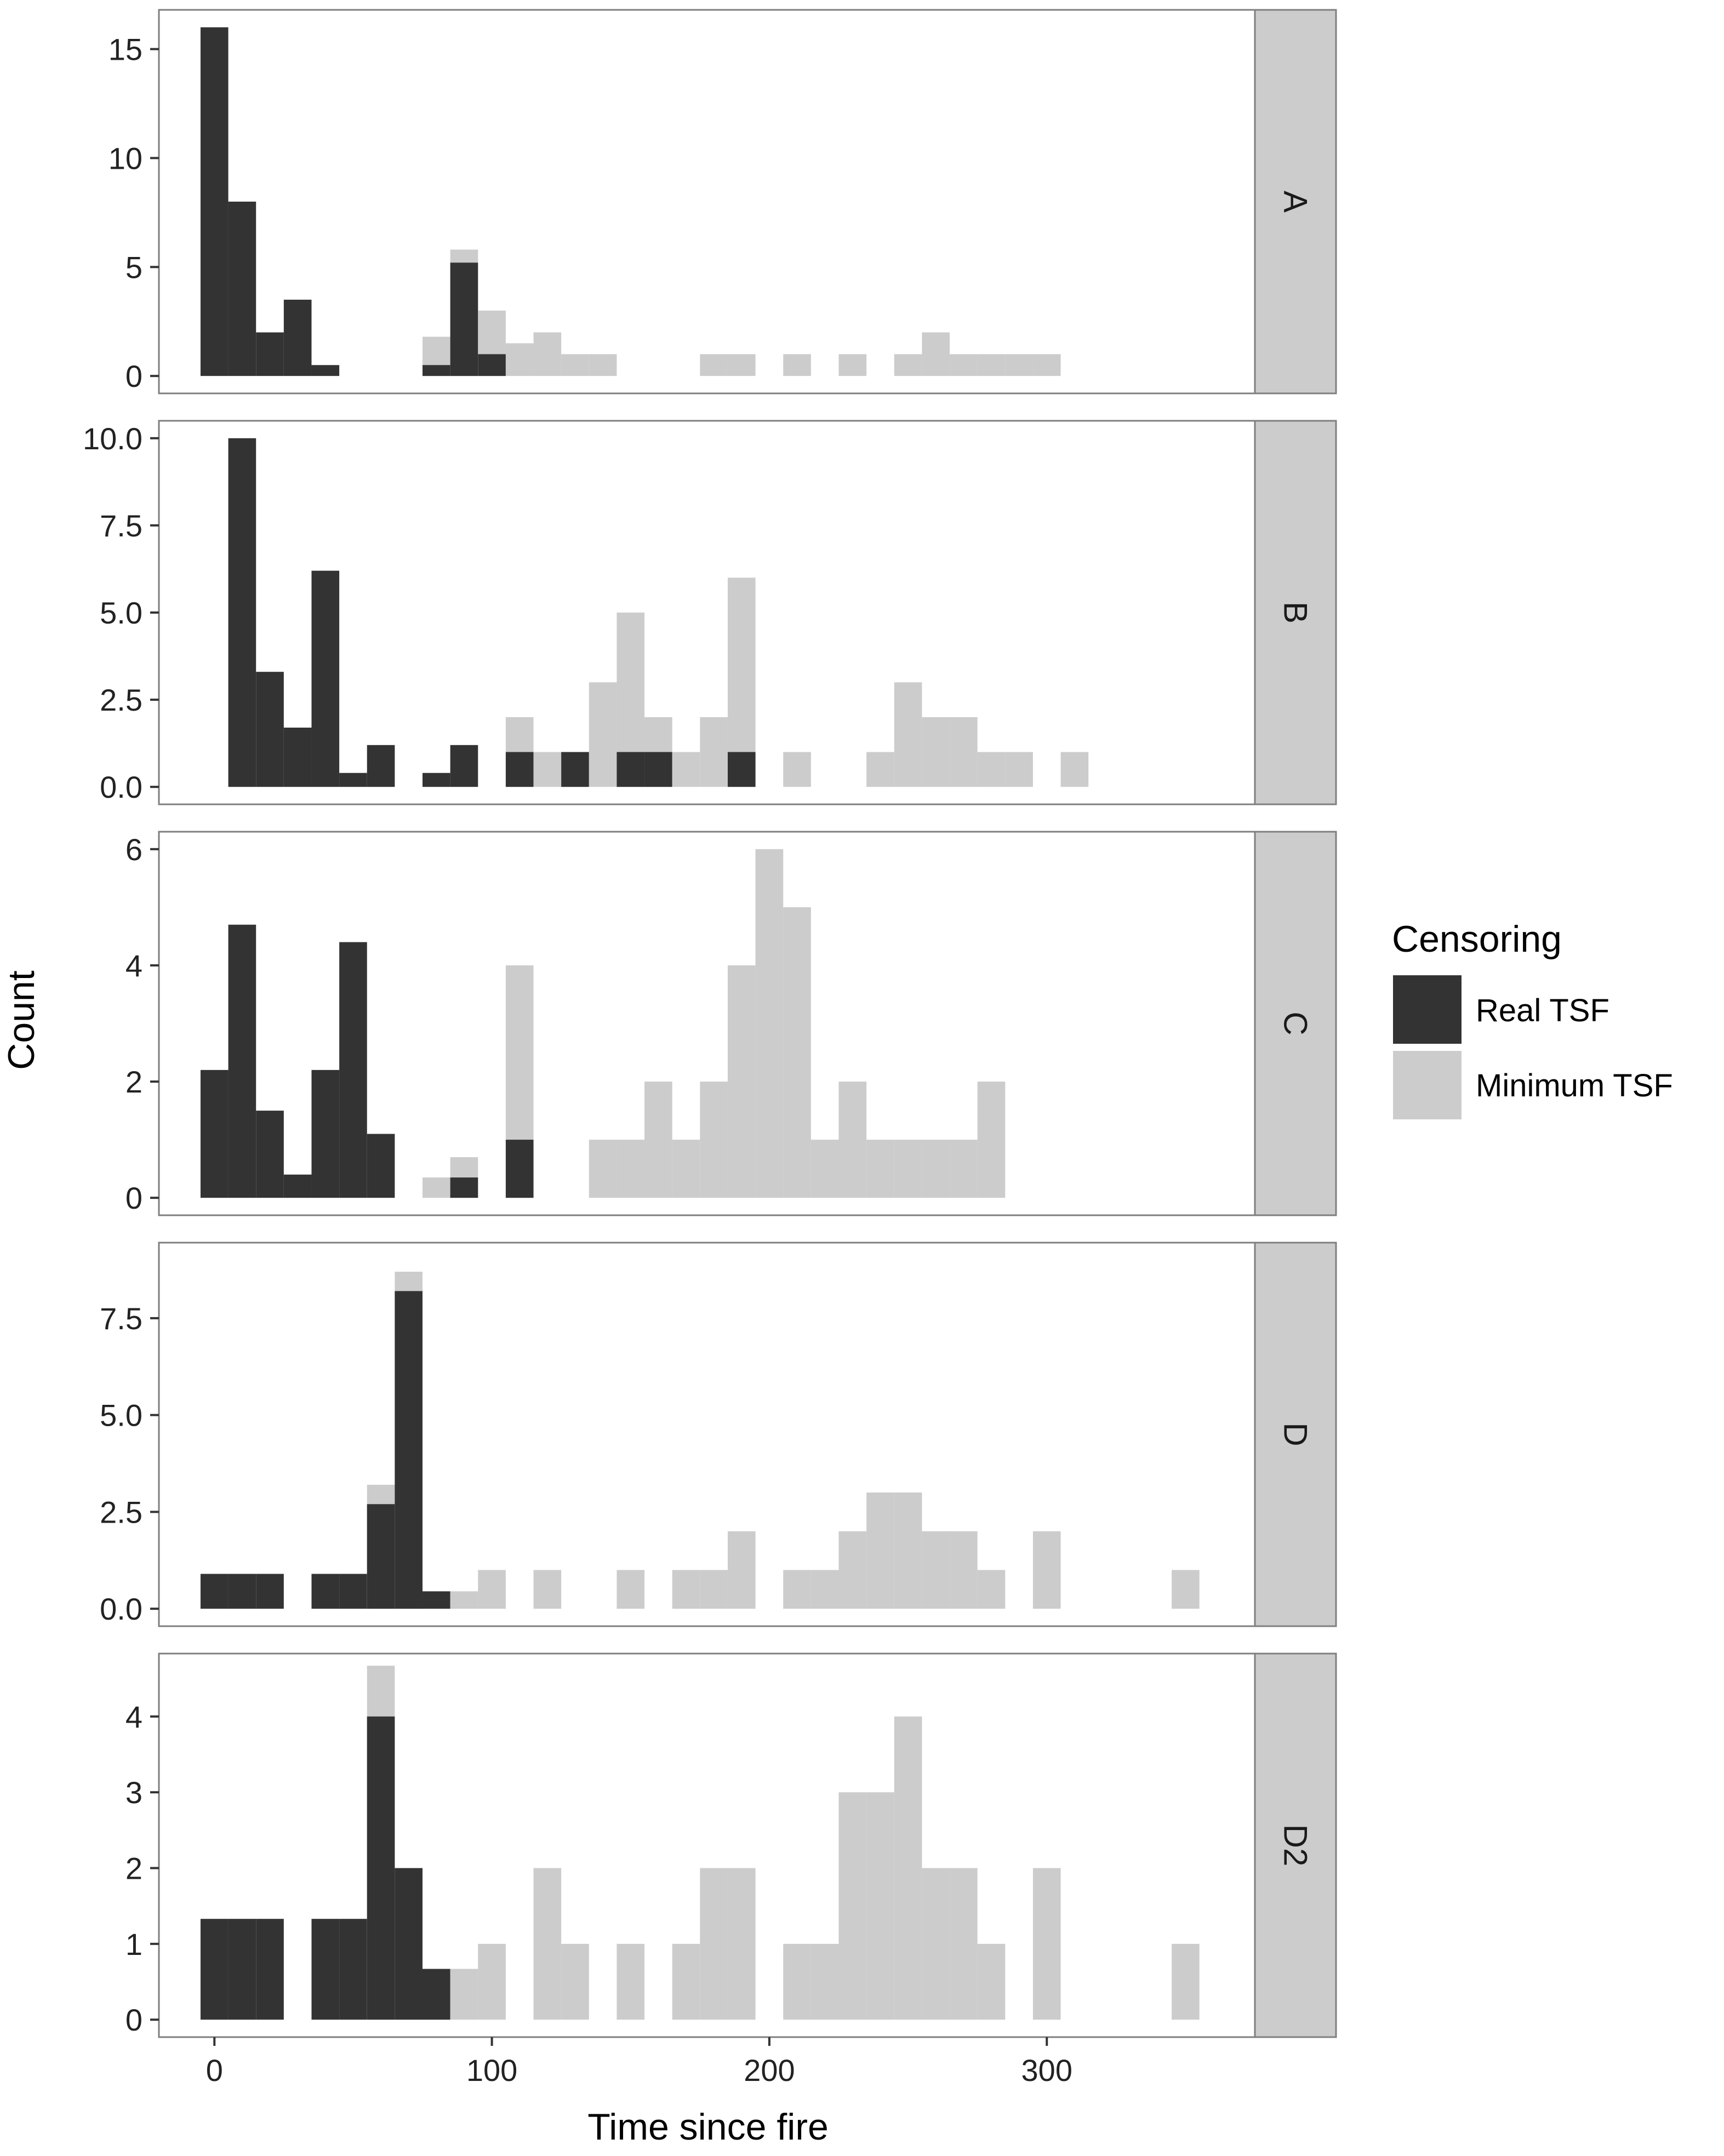  Describe the element at coordinates (1543, 1010) in the screenshot. I see `legend-label-real-tsf: Real TSF` at that location.